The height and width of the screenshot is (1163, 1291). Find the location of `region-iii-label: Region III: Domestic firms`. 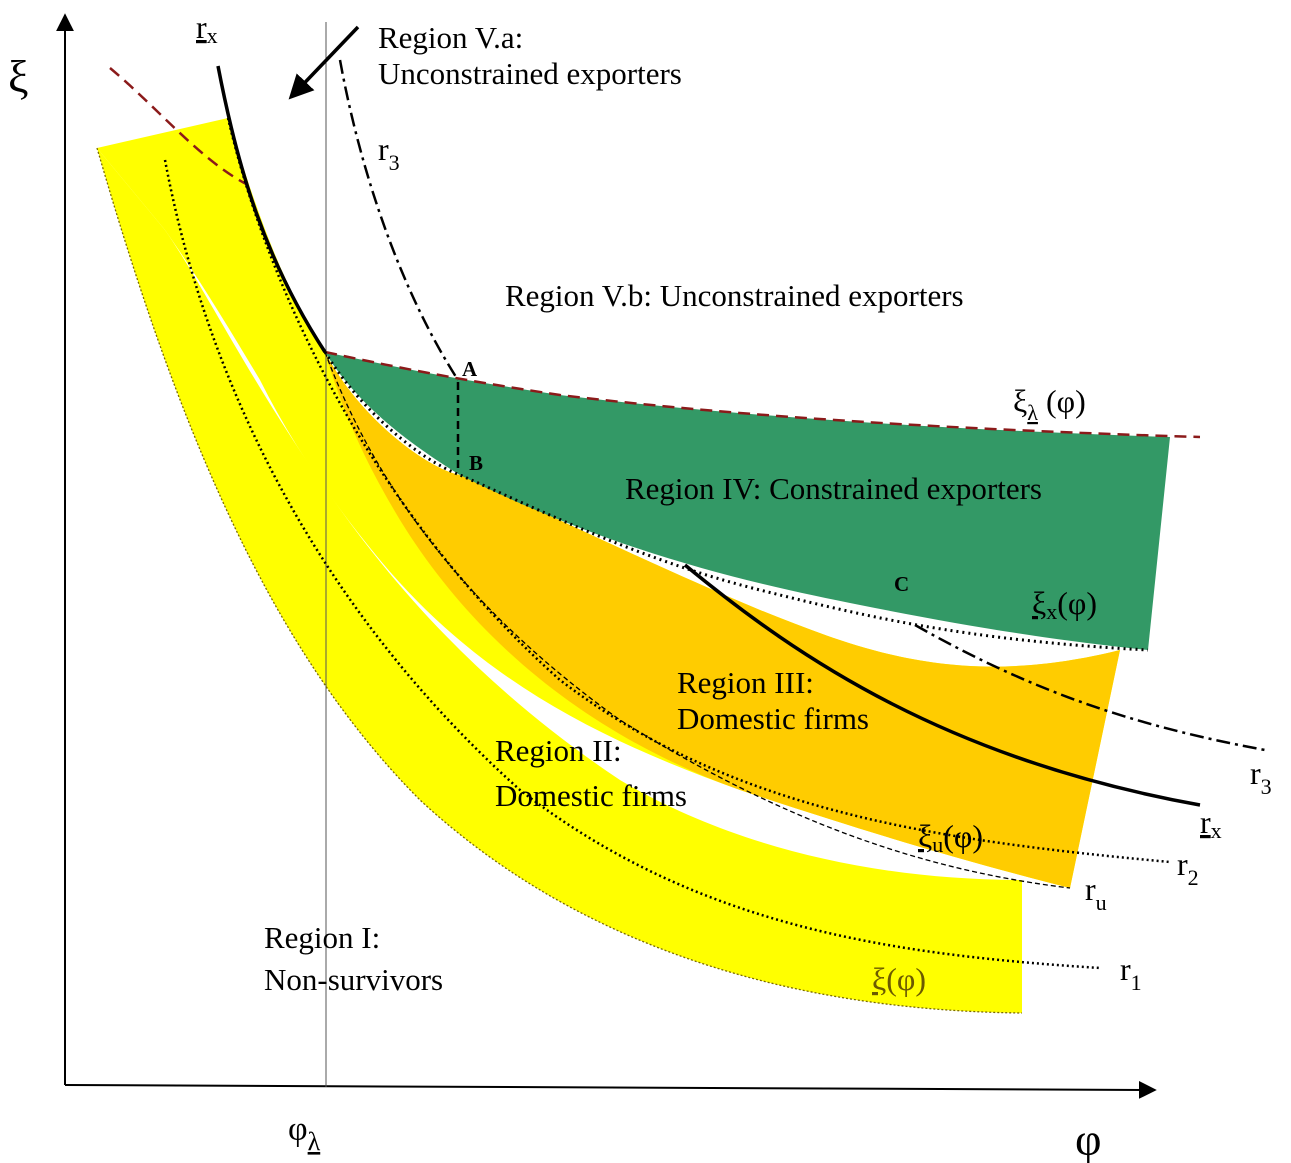

region-iii-label: Region III: Domestic firms is located at coordinates (773, 700).